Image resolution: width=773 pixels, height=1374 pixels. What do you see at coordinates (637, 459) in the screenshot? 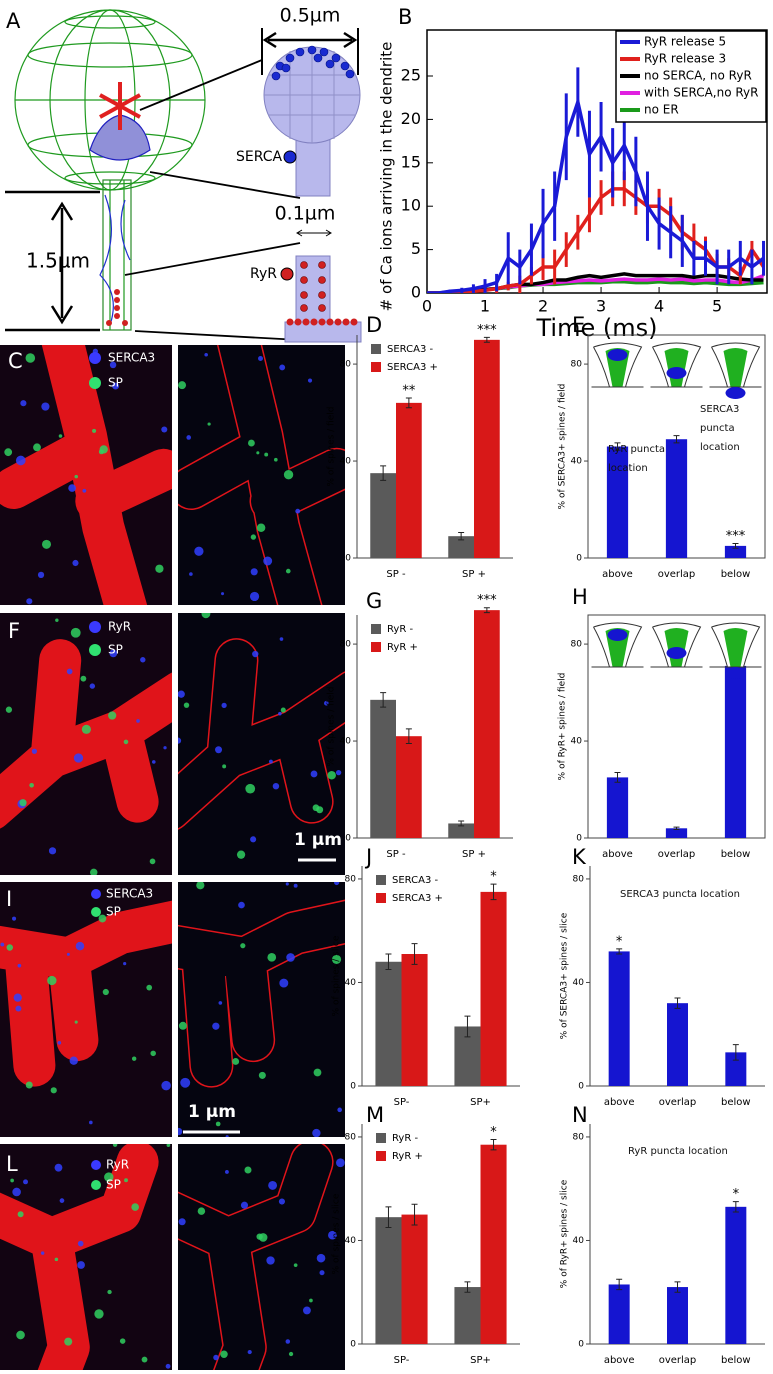
I see `annotation: RyR puncta location` at bounding box center [637, 459].